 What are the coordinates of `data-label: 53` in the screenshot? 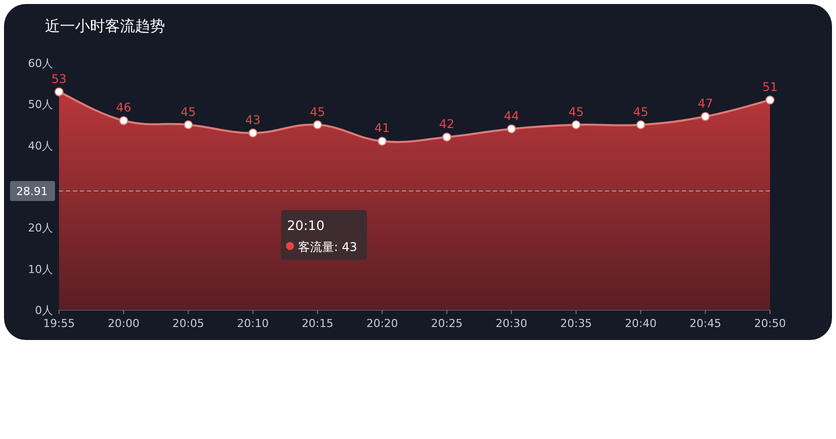 It's located at (59, 79).